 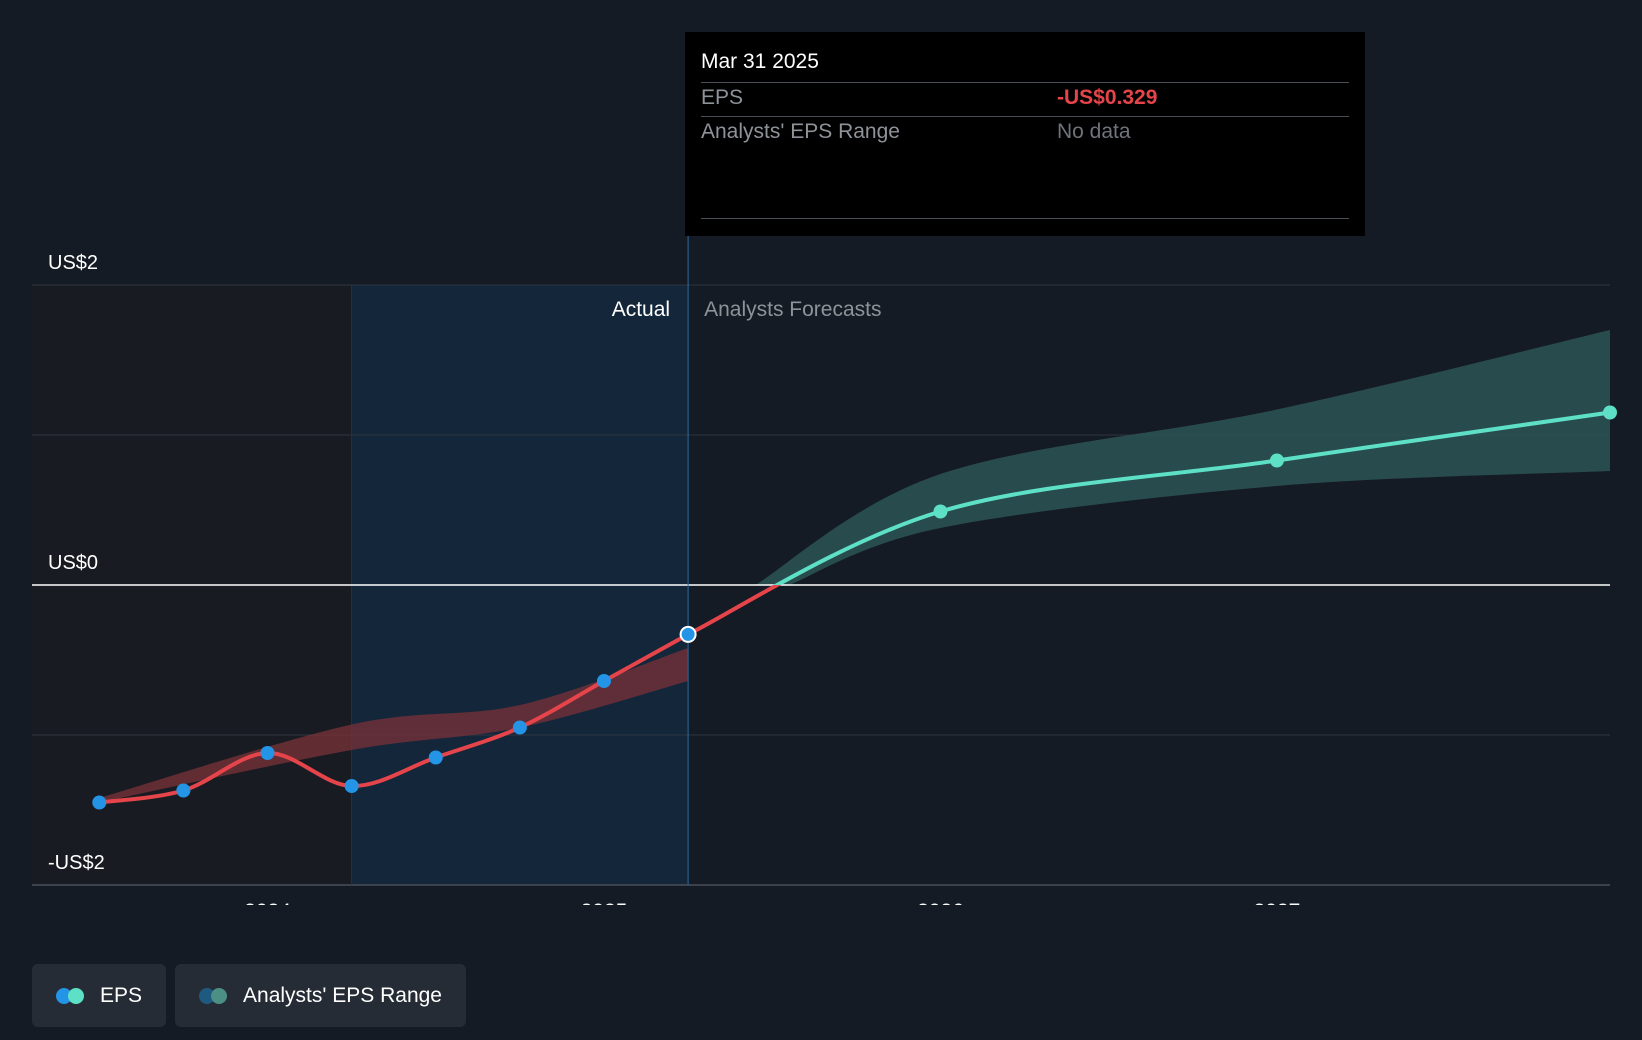 I want to click on tooltip-range-value: No data, so click(x=1094, y=131).